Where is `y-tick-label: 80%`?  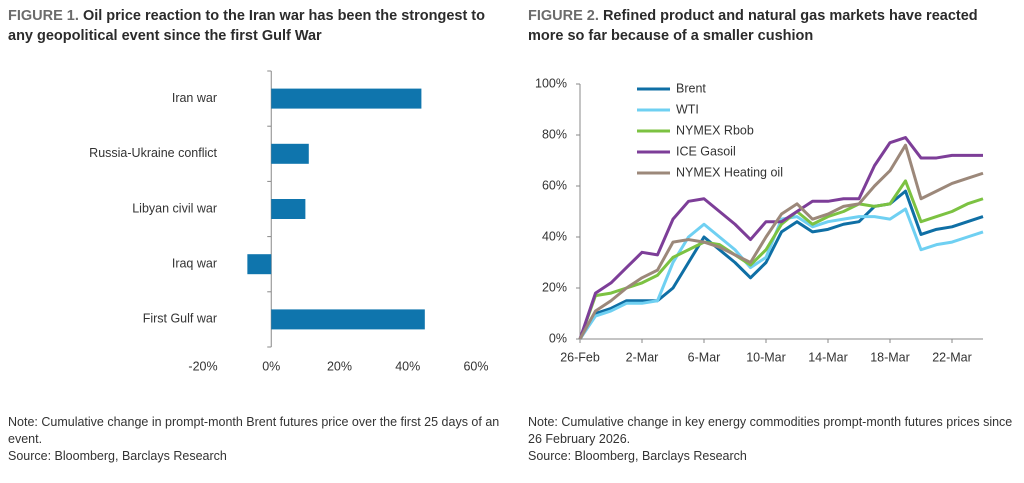 y-tick-label: 80% is located at coordinates (554, 134).